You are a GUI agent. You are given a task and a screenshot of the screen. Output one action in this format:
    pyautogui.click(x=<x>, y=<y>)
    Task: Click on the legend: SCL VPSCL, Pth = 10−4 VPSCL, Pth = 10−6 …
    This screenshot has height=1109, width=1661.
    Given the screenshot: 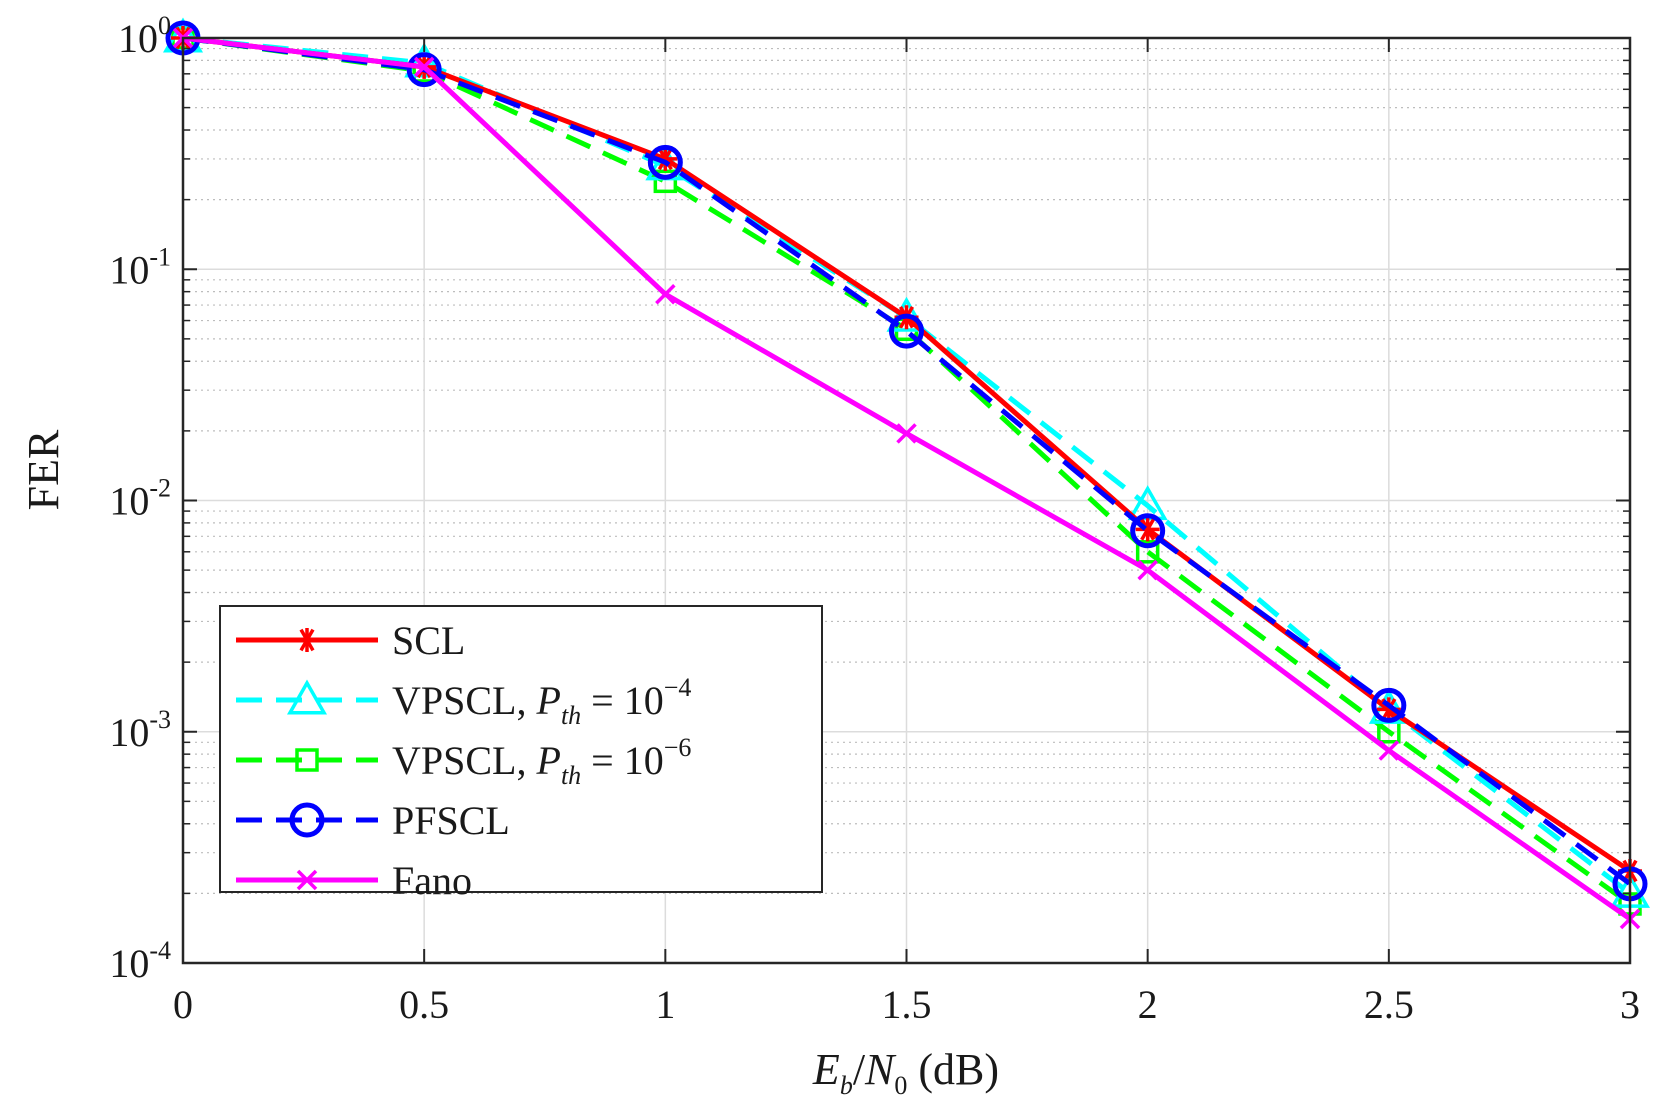 What is the action you would take?
    pyautogui.click(x=521, y=754)
    